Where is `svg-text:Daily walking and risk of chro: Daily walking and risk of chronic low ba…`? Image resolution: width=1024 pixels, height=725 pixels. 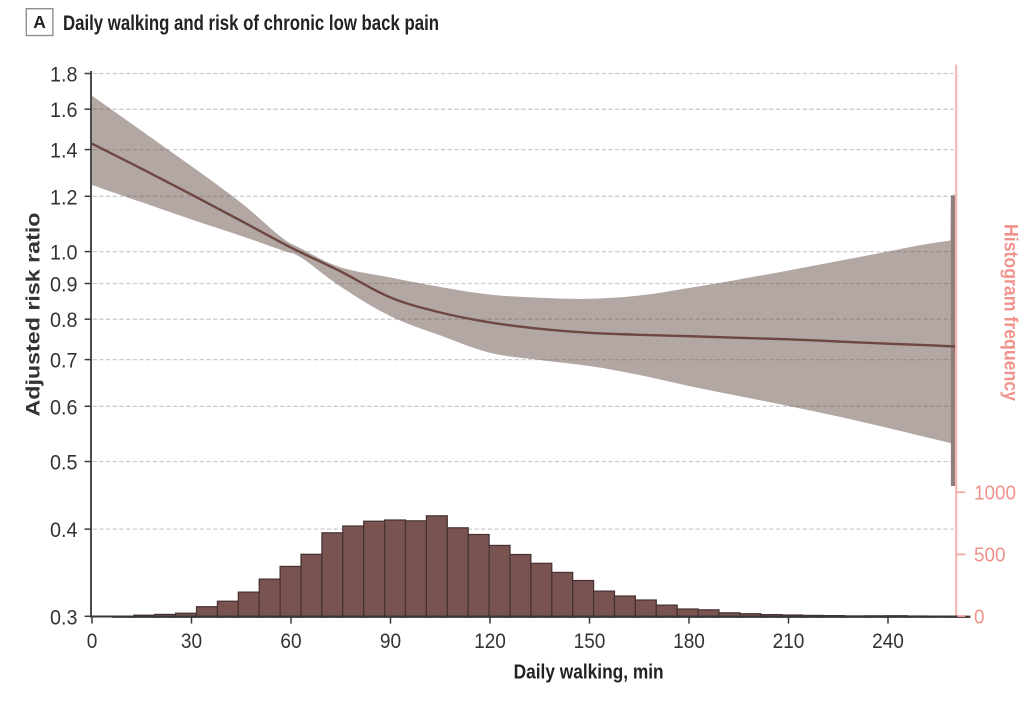 svg-text:Daily walking and risk of chro: Daily walking and risk of chronic low ba… is located at coordinates (251, 23).